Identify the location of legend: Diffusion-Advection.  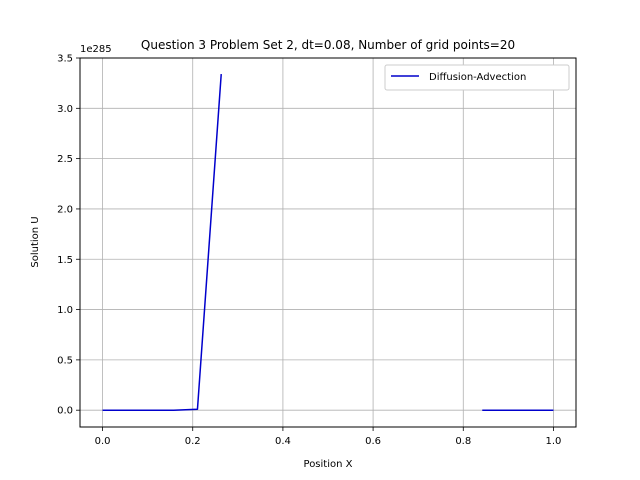
(477, 77).